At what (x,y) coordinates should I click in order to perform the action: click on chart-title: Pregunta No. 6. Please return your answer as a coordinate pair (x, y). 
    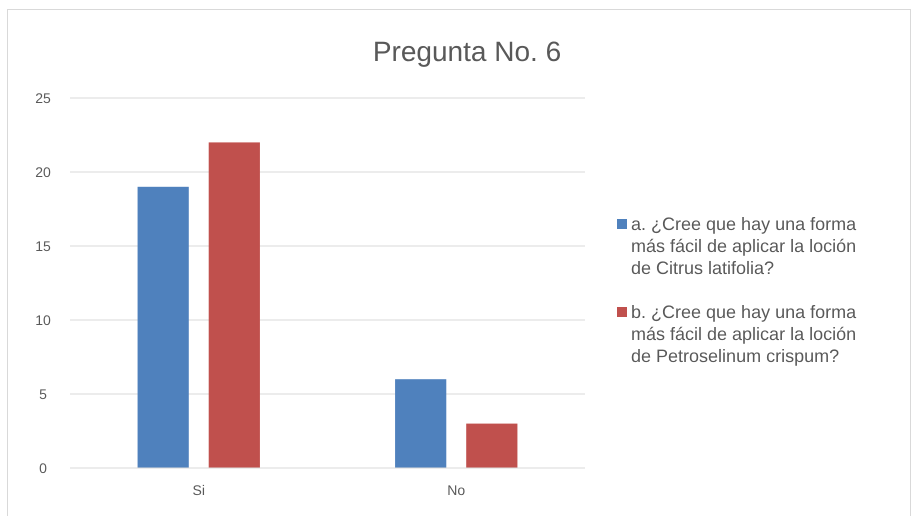
    Looking at the image, I should click on (467, 51).